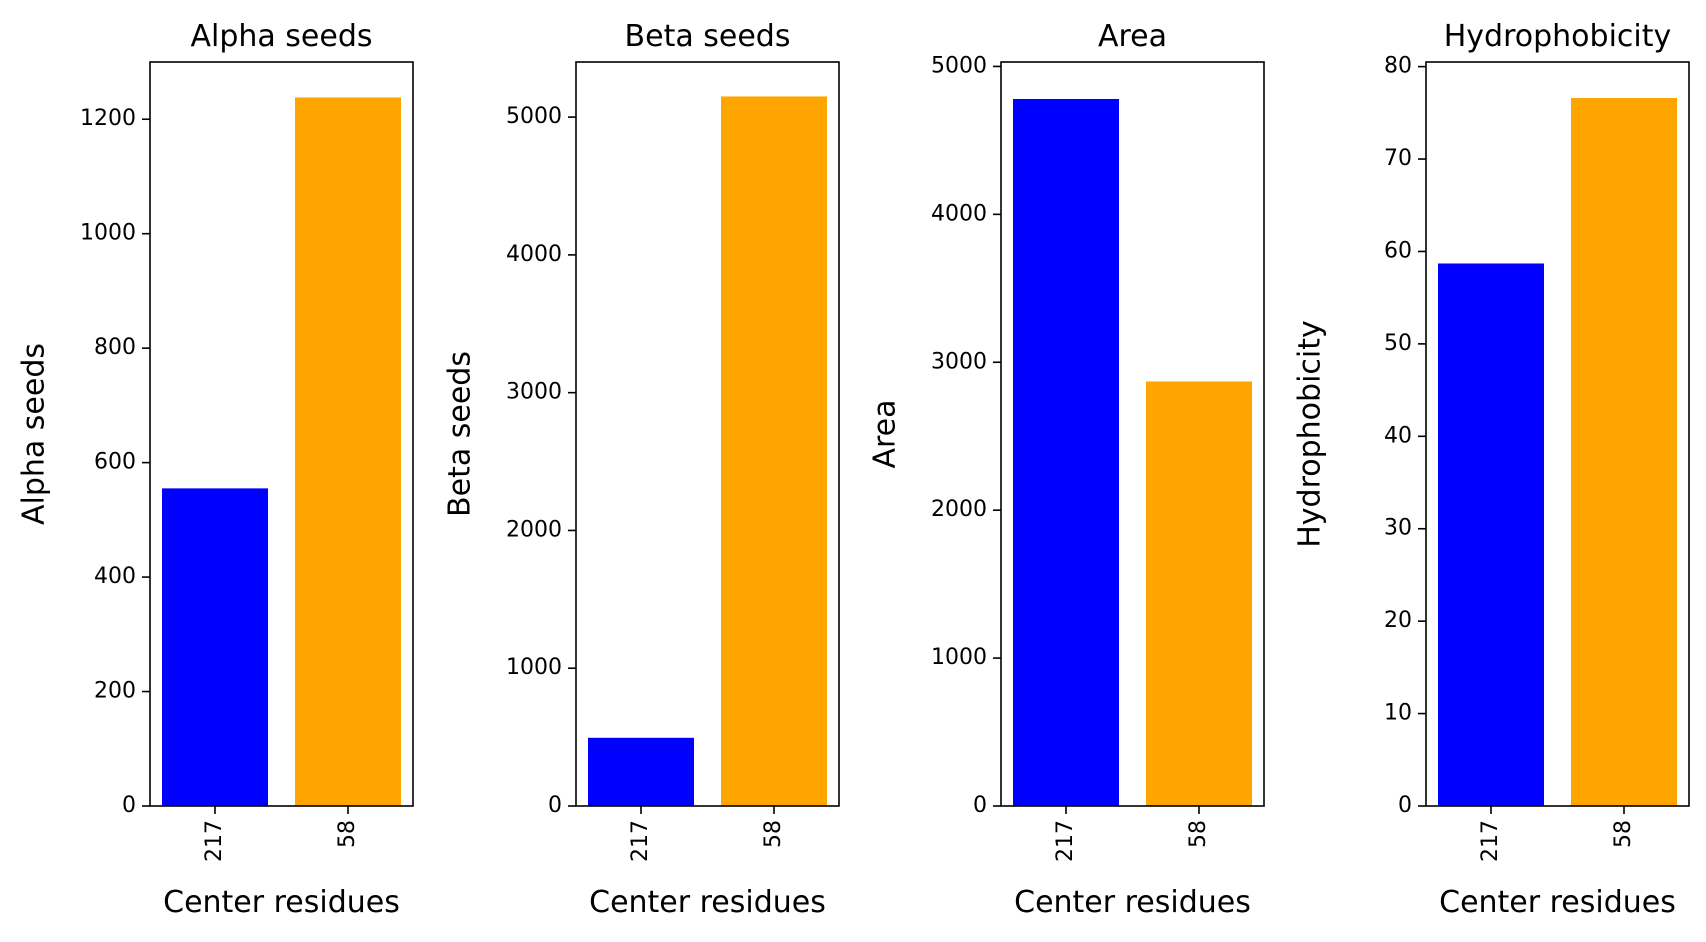 The image size is (1706, 942). What do you see at coordinates (108, 118) in the screenshot?
I see `y-tick-label: 1200` at bounding box center [108, 118].